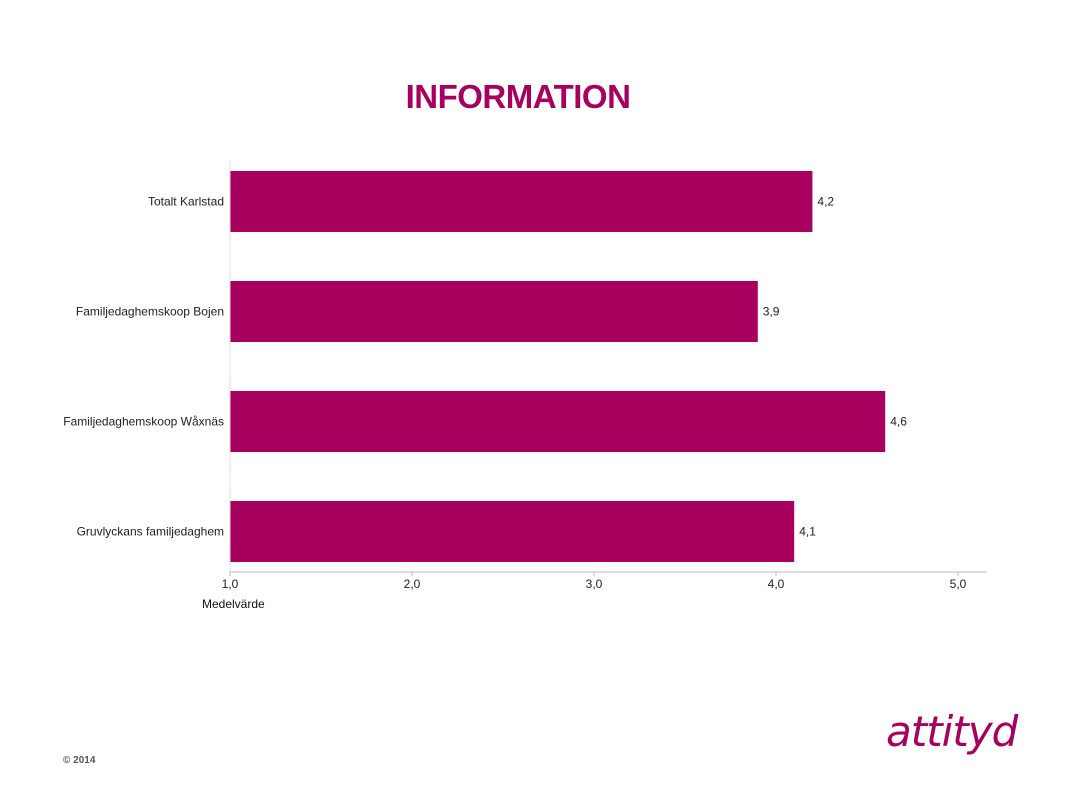 This screenshot has height=801, width=1069. Describe the element at coordinates (143, 422) in the screenshot. I see `category-label: Familjedaghemskoop Wåxnäs` at that location.